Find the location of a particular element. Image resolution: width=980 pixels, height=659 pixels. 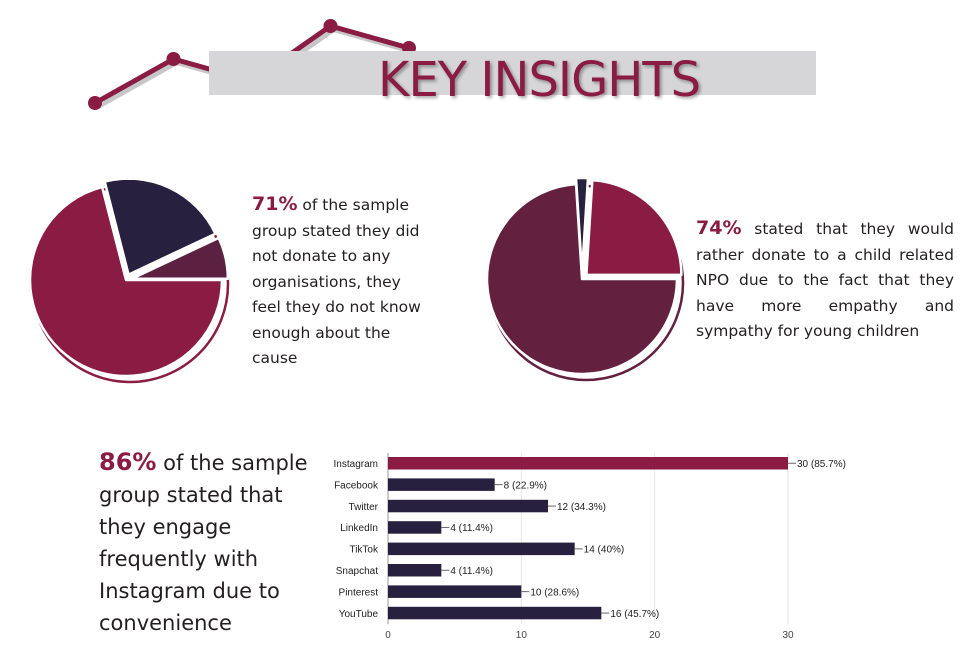

pie-chart-donations is located at coordinates (129, 282).